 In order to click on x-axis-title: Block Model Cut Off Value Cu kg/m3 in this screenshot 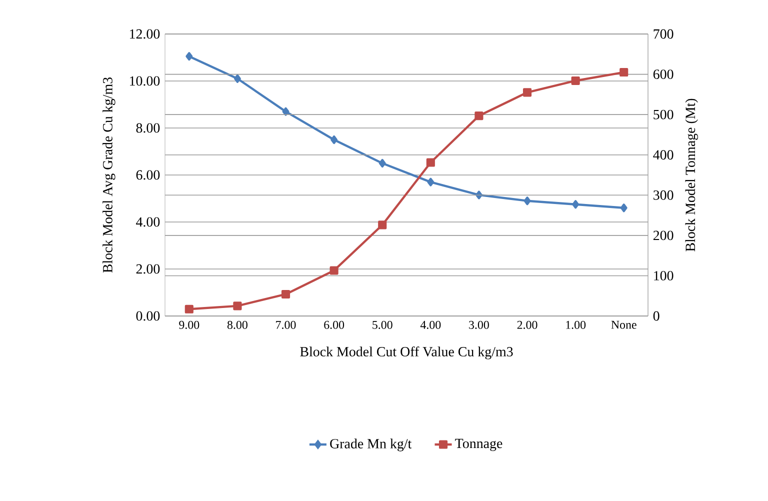, I will do `click(406, 353)`.